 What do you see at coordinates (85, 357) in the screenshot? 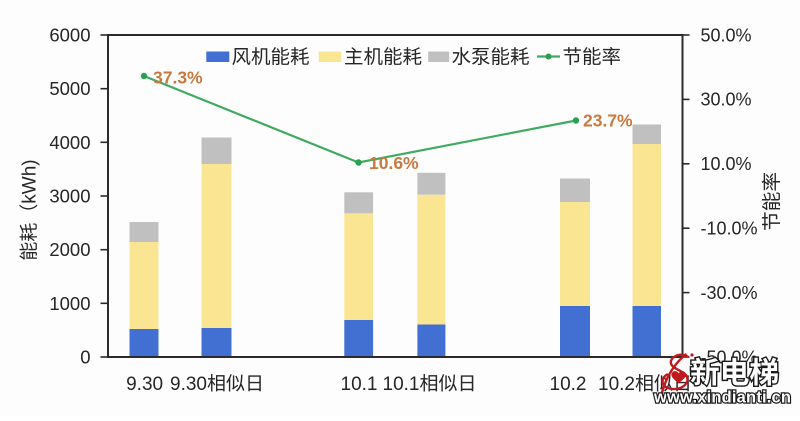
I see `svg-text: 0` at bounding box center [85, 357].